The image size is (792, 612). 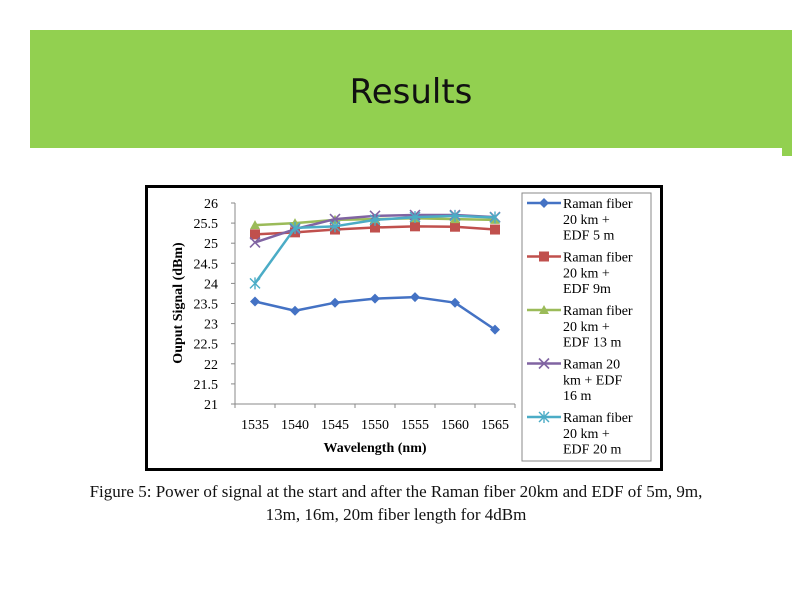 I want to click on x-axis-title: Wavelength (nm), so click(x=374, y=448).